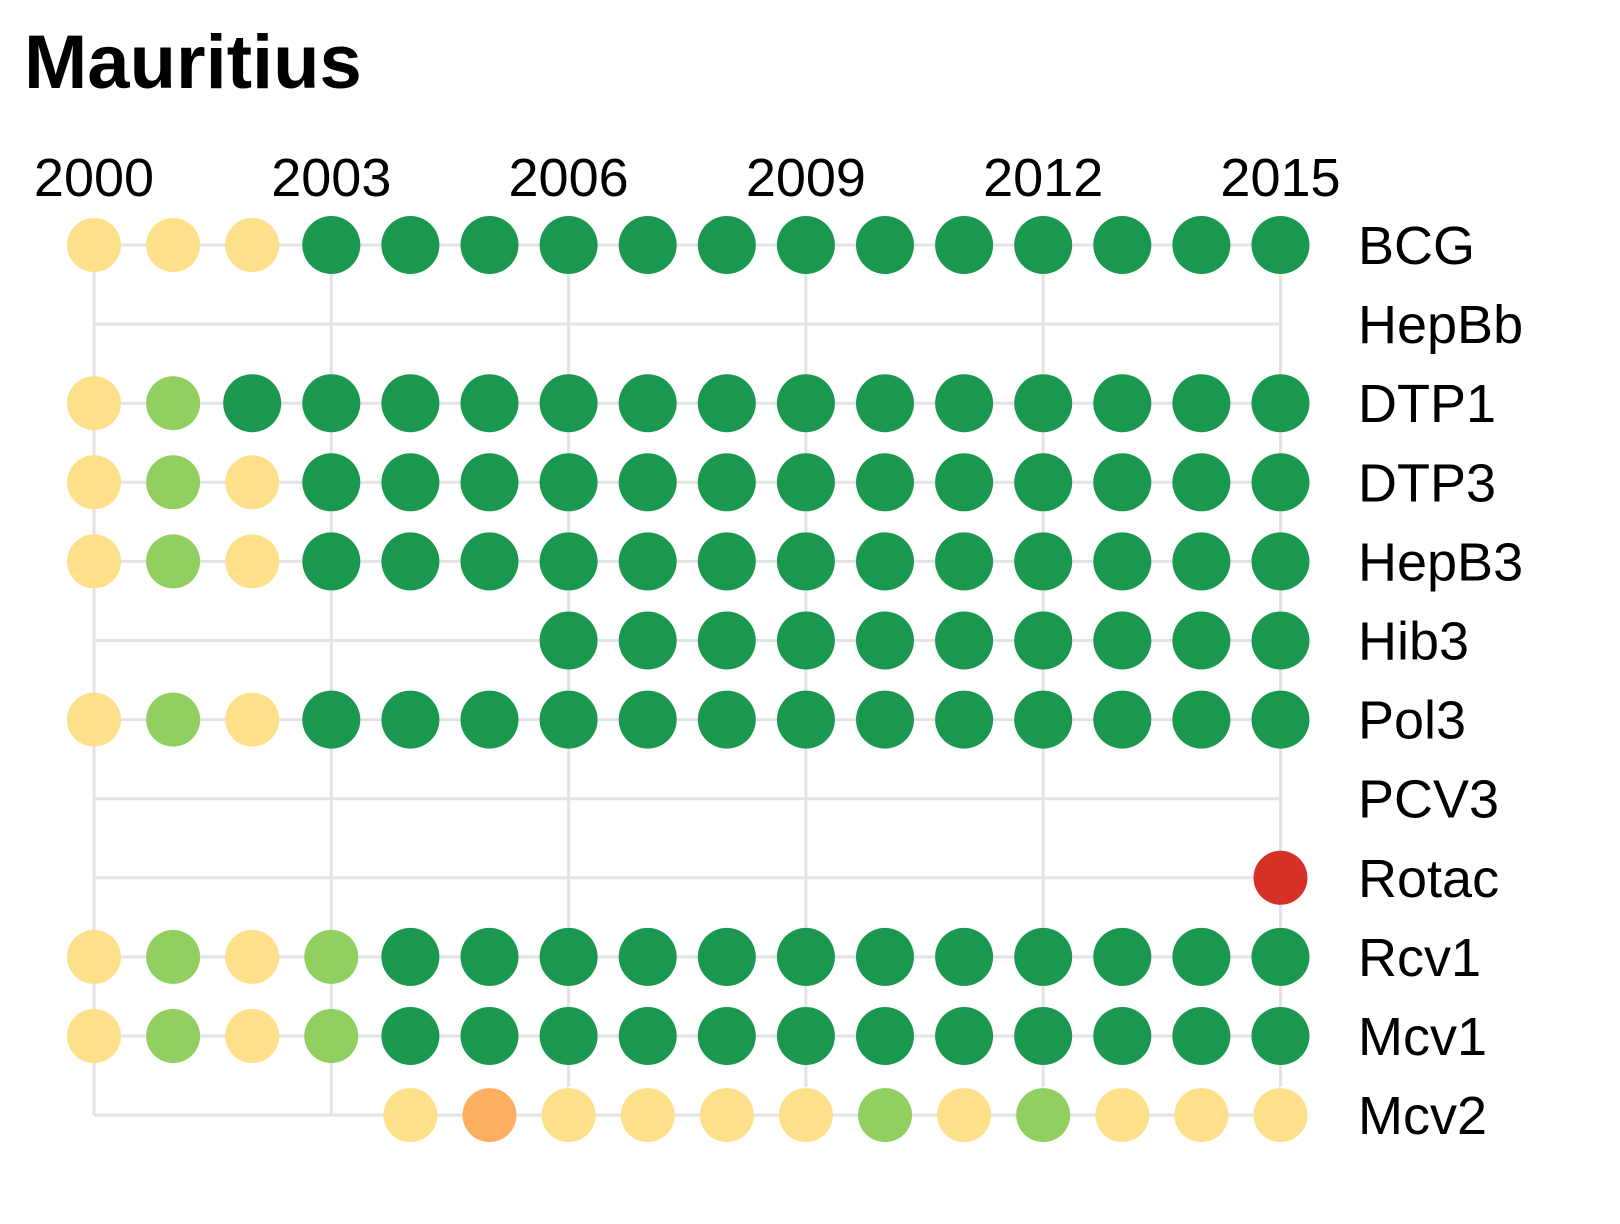 This screenshot has width=1620, height=1224. What do you see at coordinates (1427, 404) in the screenshot?
I see `row-label: DTP1` at bounding box center [1427, 404].